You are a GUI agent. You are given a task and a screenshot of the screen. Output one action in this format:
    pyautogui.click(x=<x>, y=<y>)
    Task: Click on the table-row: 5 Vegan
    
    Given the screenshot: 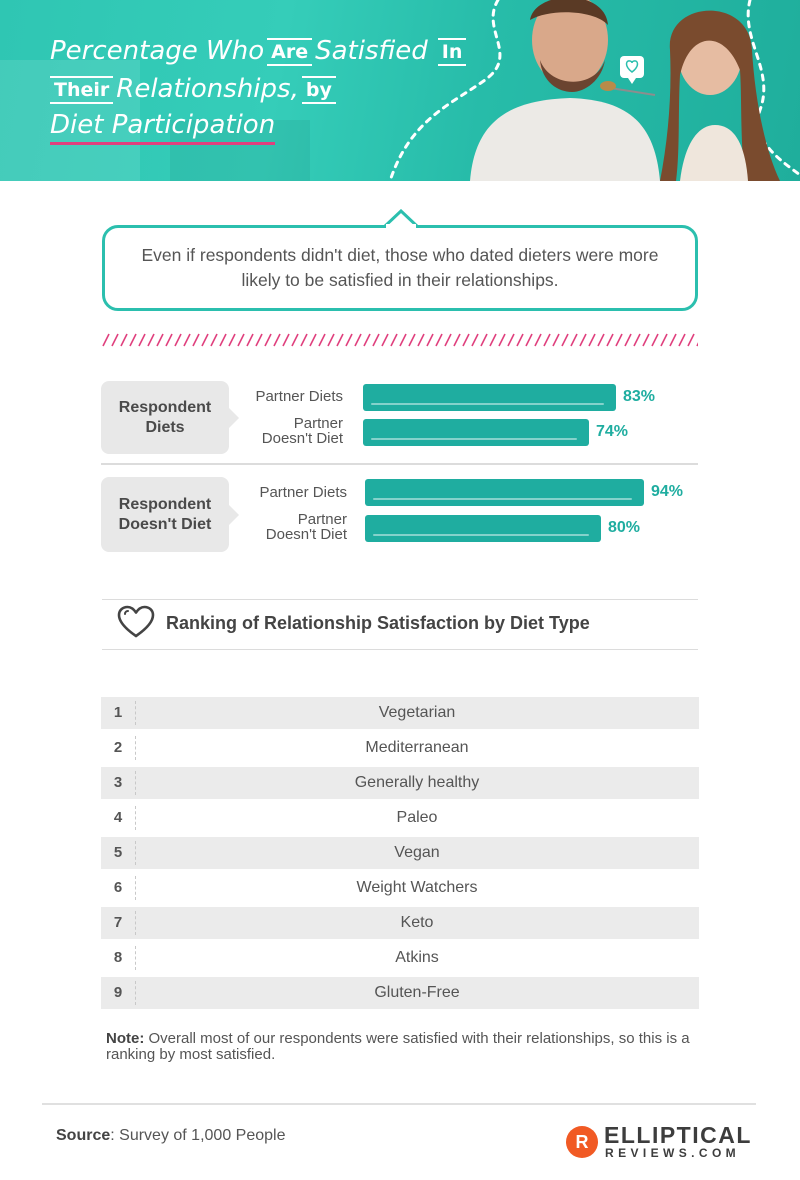 What is the action you would take?
    pyautogui.click(x=400, y=853)
    